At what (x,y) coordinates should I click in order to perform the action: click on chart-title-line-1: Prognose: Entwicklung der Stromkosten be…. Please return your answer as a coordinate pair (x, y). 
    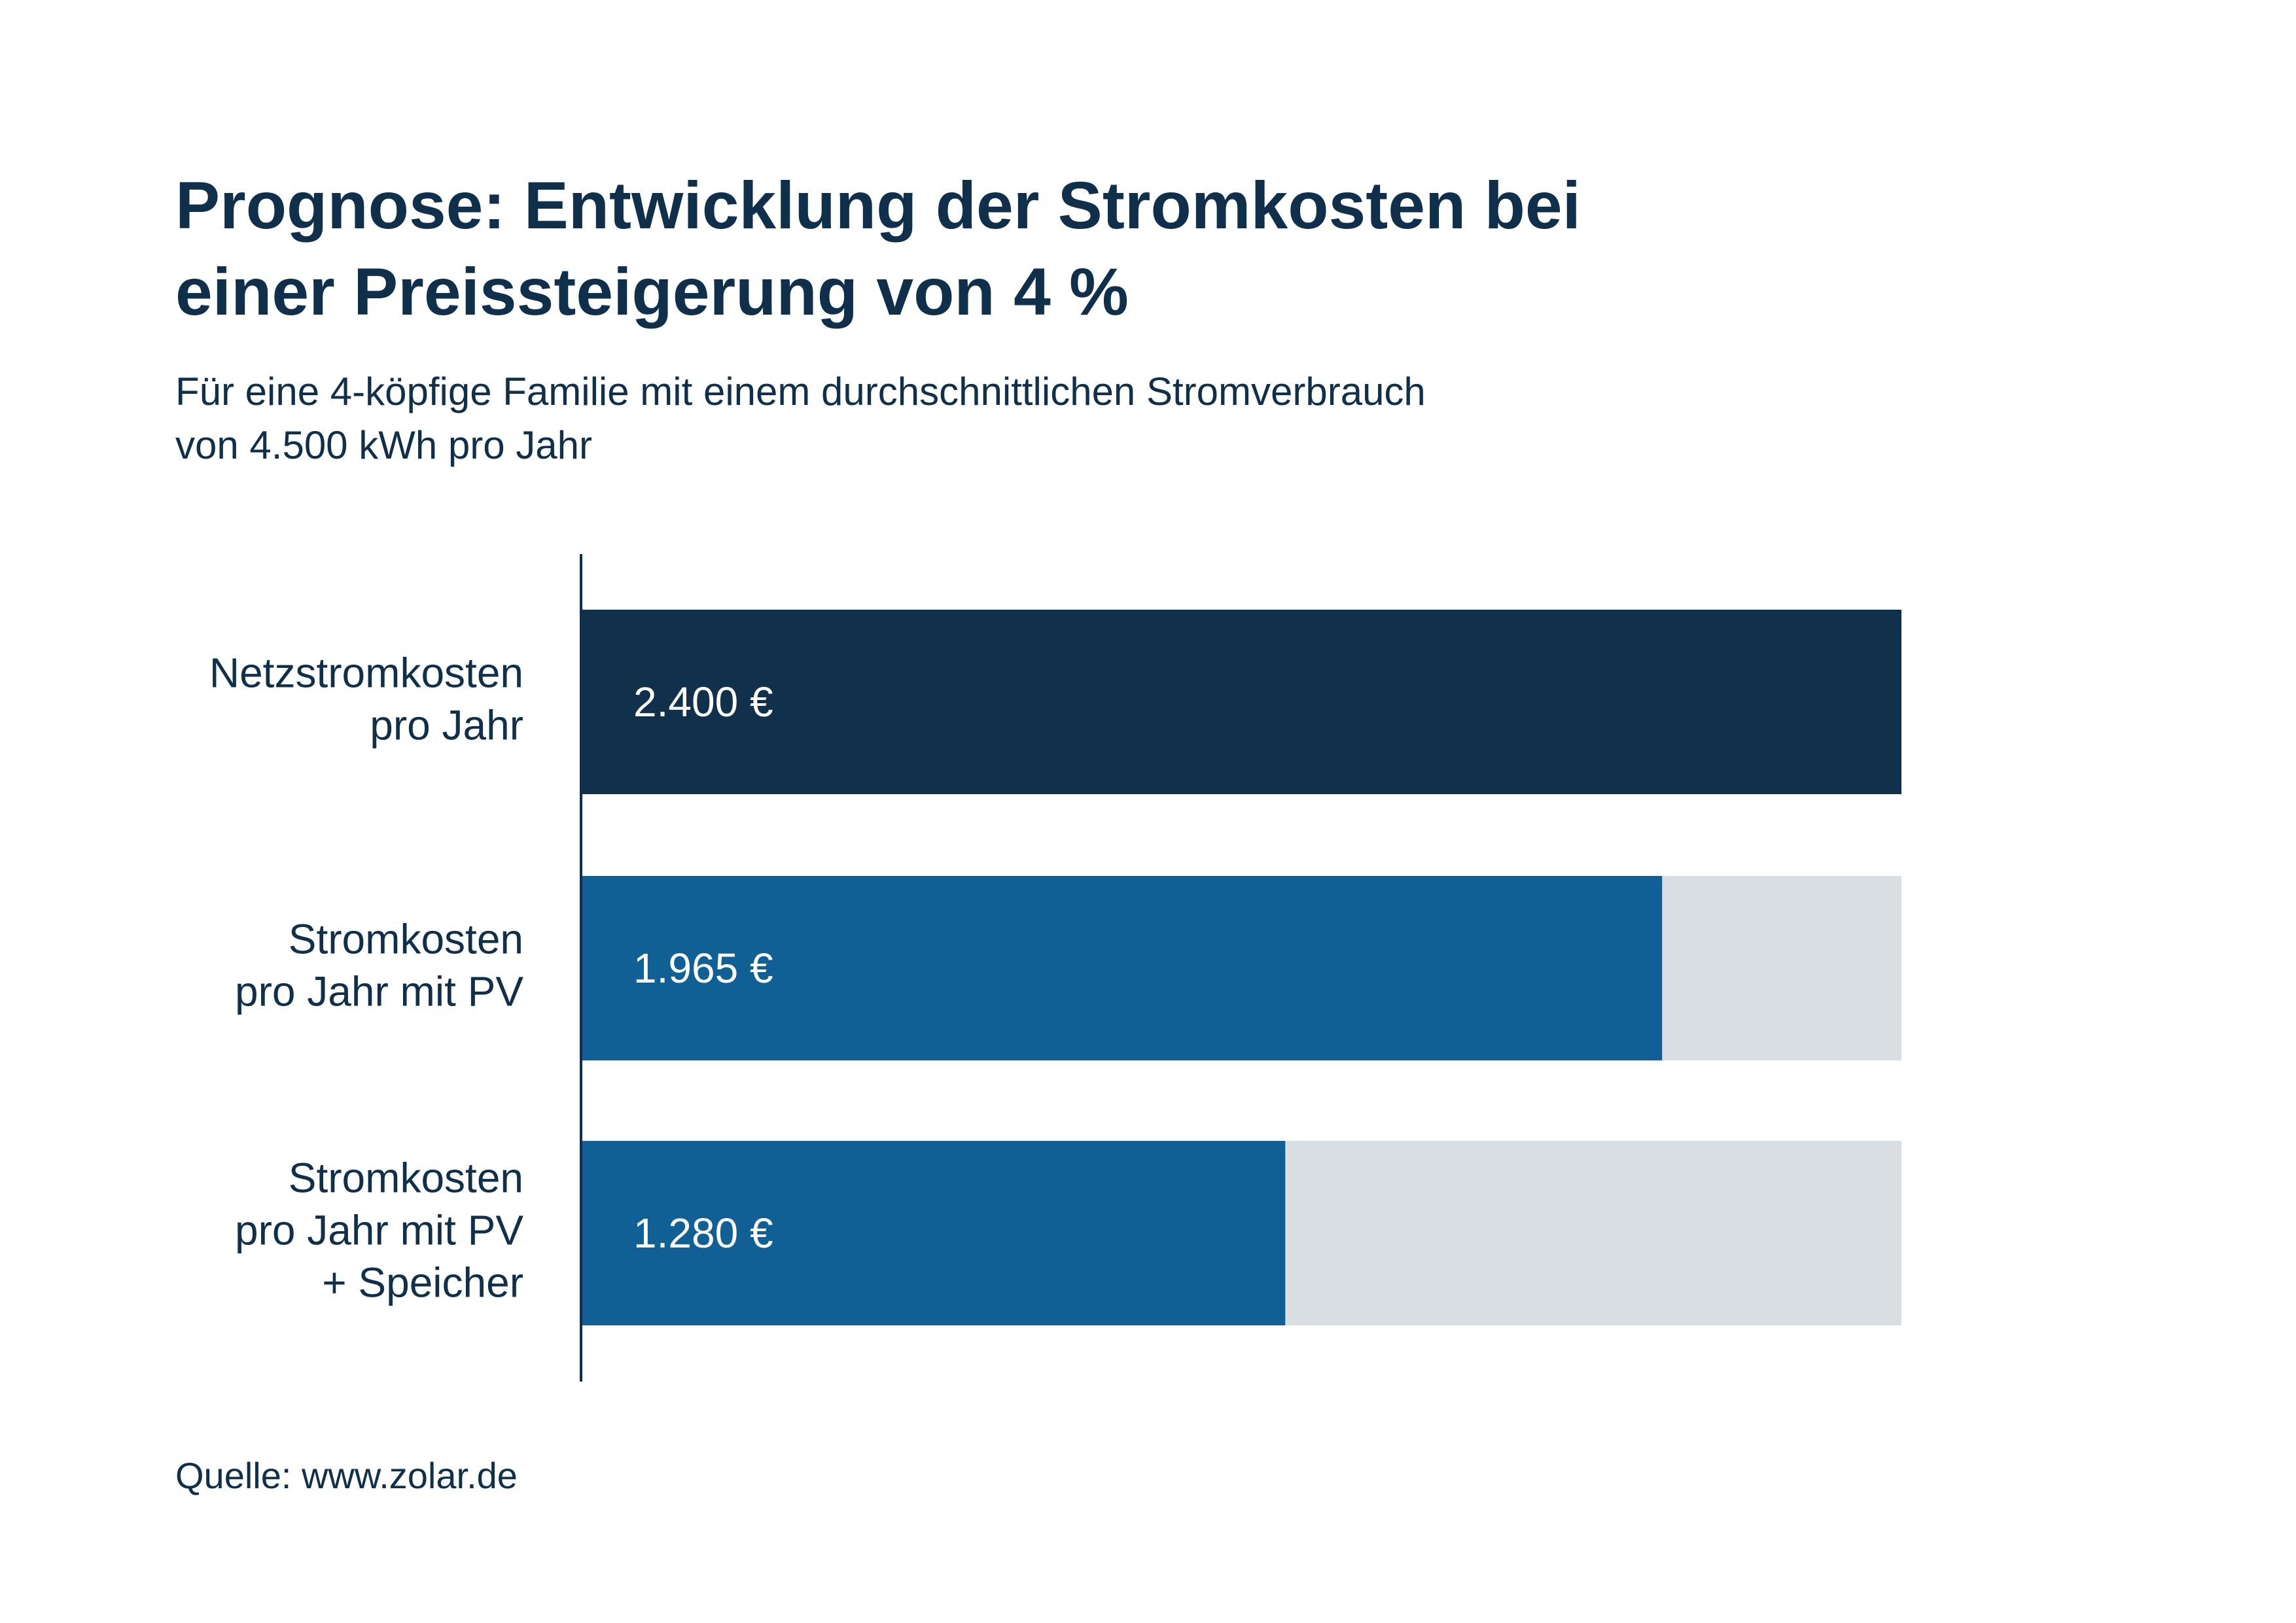
    Looking at the image, I should click on (878, 205).